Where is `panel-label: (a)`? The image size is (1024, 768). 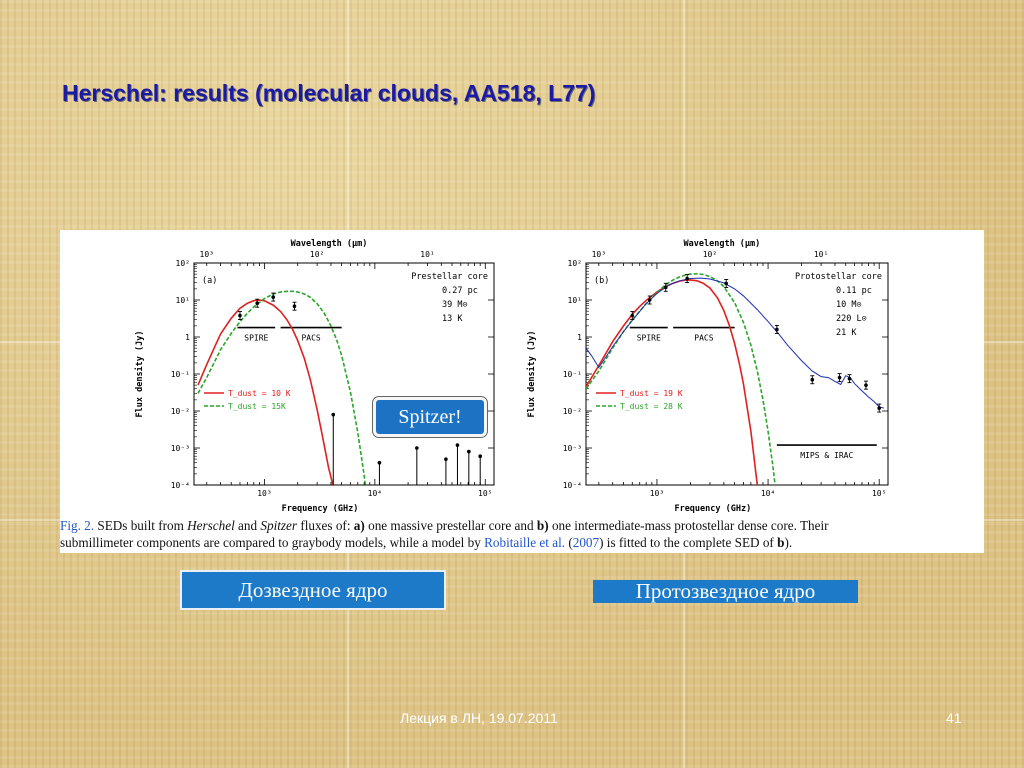 panel-label: (a) is located at coordinates (209, 281).